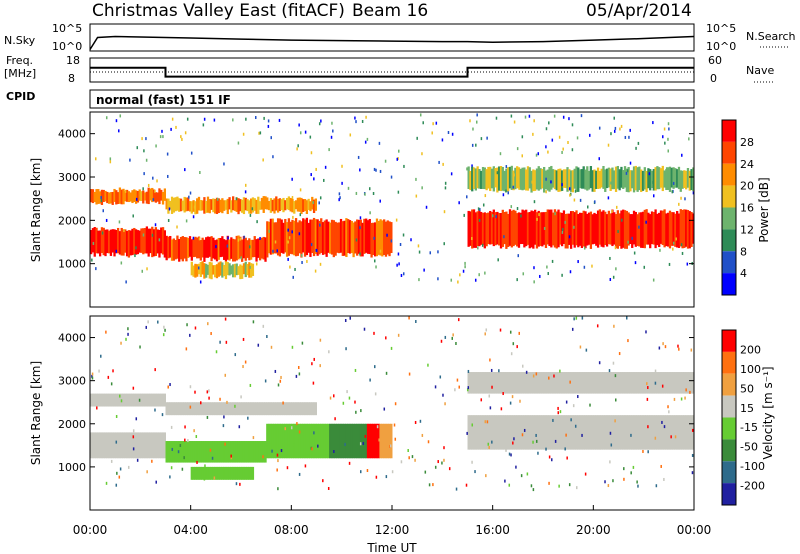 This screenshot has width=800, height=554. What do you see at coordinates (36, 210) in the screenshot?
I see `power-ylabel: Slant Range [km]` at bounding box center [36, 210].